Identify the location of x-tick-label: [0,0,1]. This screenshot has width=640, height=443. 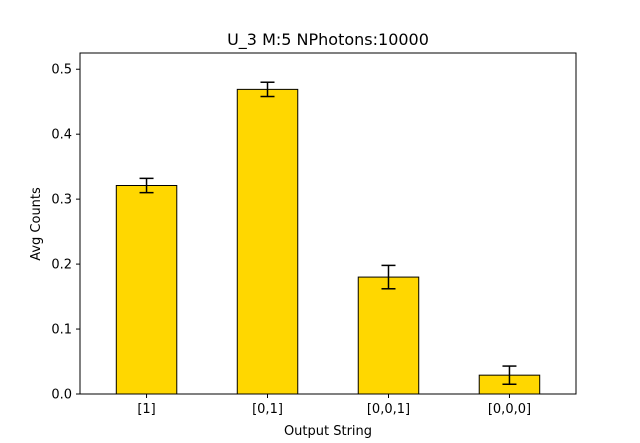
(388, 409).